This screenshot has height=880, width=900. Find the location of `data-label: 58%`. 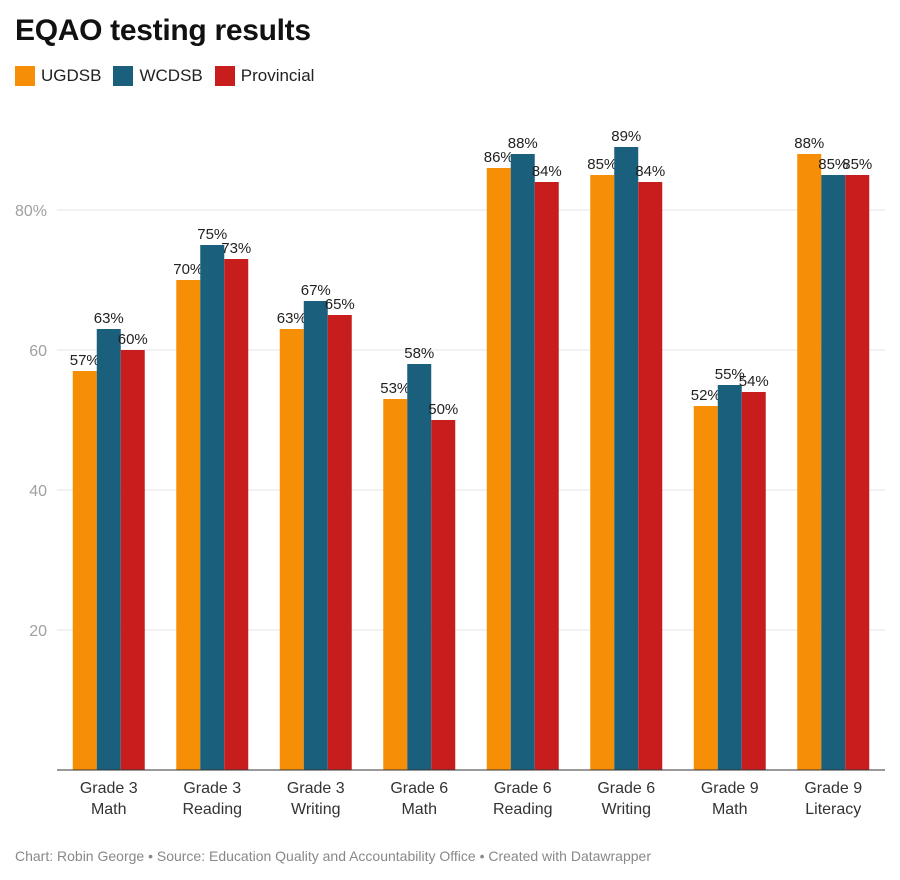

data-label: 58% is located at coordinates (419, 353).